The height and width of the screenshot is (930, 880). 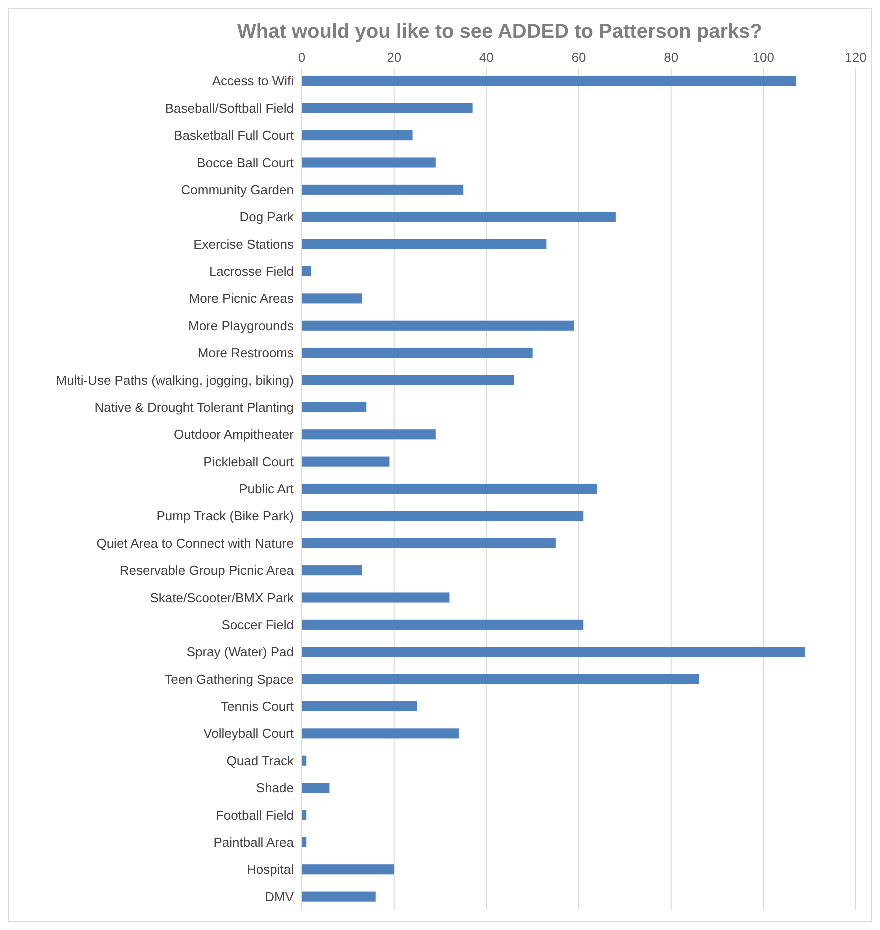 What do you see at coordinates (279, 896) in the screenshot?
I see `y-tick-label: DMV` at bounding box center [279, 896].